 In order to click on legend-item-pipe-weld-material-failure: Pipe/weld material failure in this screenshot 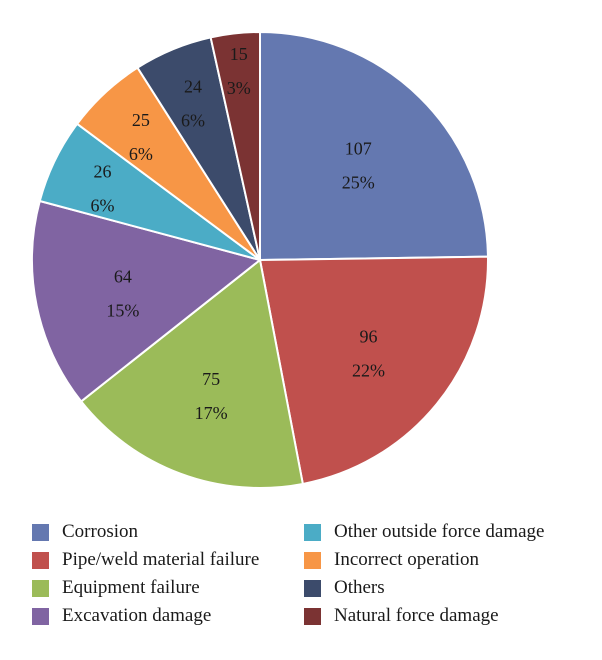, I will do `click(145, 560)`.